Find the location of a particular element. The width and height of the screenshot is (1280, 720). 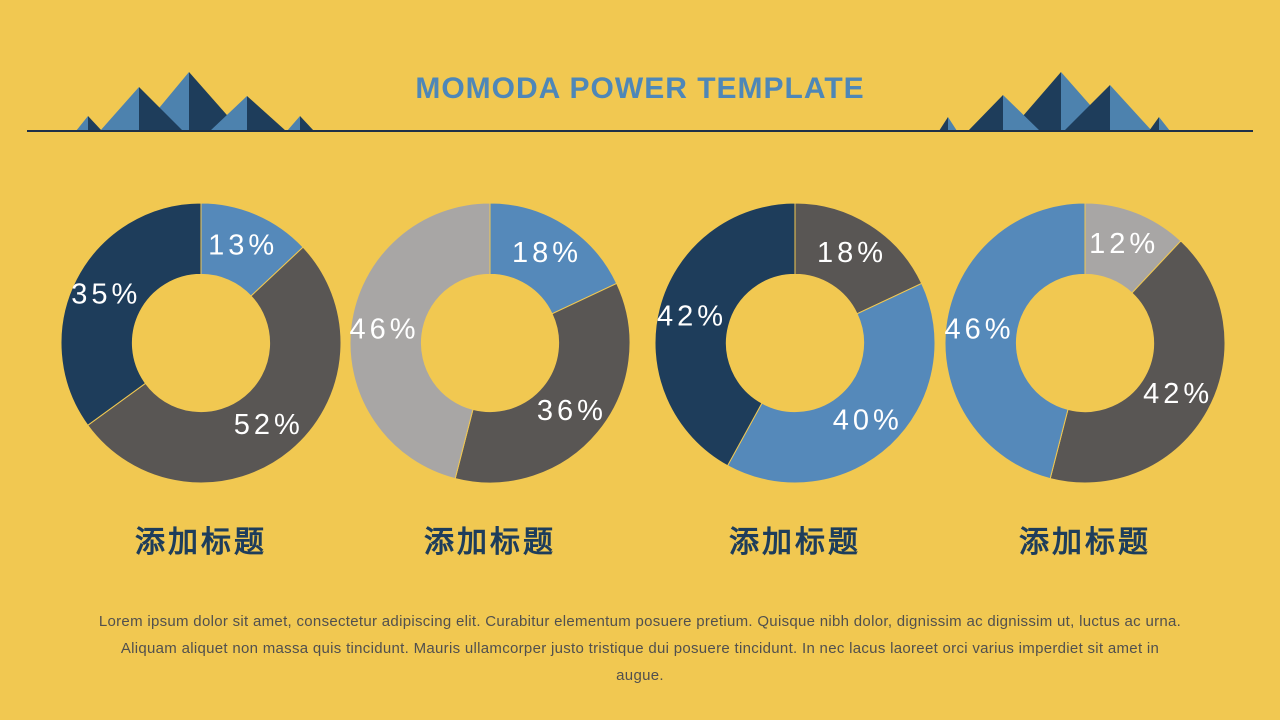

donut-chart-2-svg: 18% 36% 46% is located at coordinates (490, 343).